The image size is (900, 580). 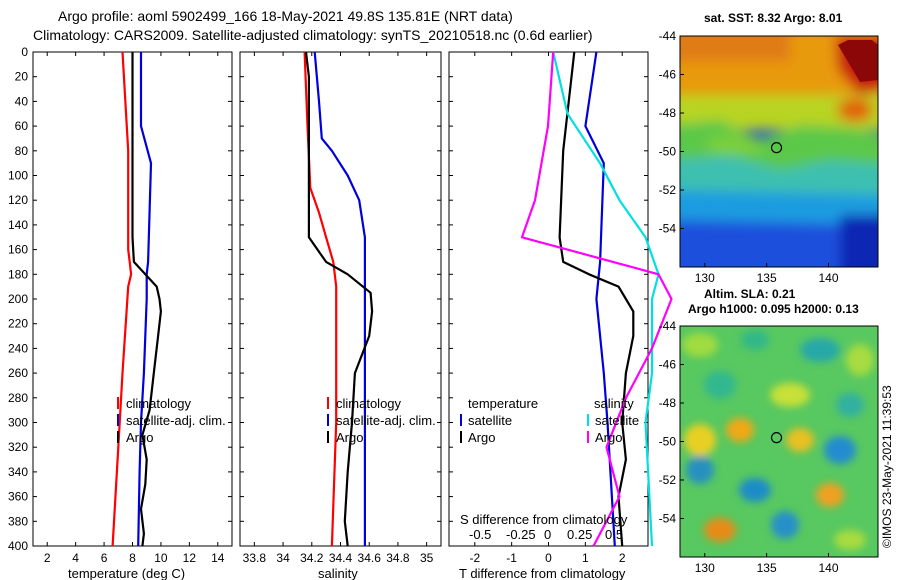 What do you see at coordinates (190, 558) in the screenshot?
I see `x-tick-label: 12` at bounding box center [190, 558].